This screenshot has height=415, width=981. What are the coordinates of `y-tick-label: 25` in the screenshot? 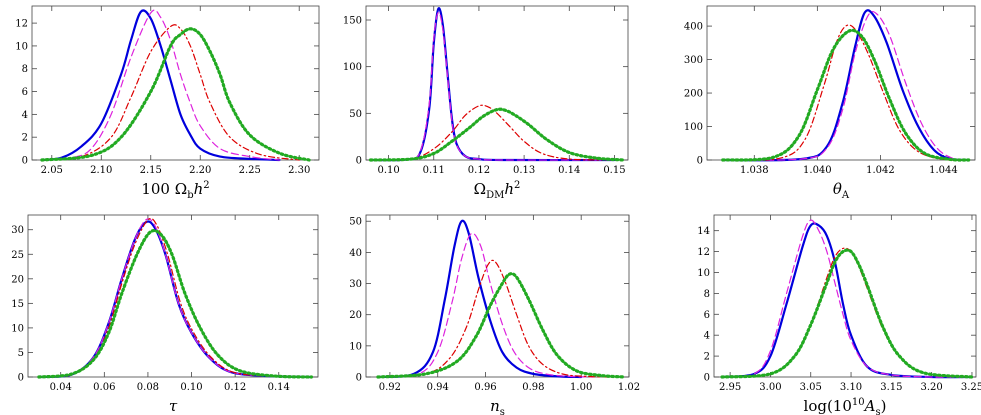 It's located at (17, 255).